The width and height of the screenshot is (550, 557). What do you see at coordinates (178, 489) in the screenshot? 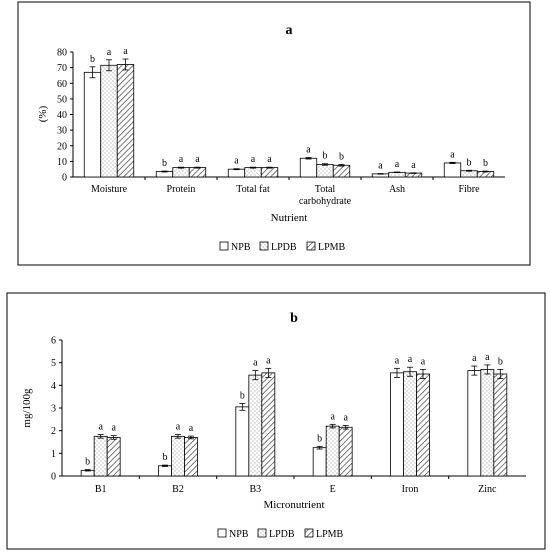
I see `x-tick-label: B2` at bounding box center [178, 489].